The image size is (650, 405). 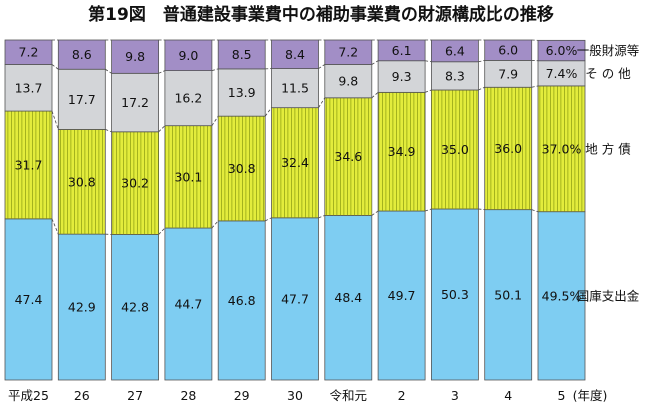 I want to click on data-label-sonota-6: 9.8, so click(x=348, y=81).